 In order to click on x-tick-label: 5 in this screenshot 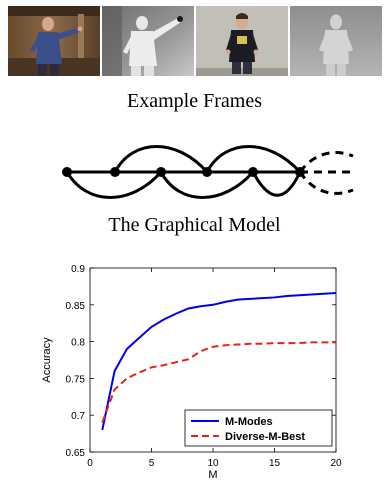, I will do `click(152, 463)`.